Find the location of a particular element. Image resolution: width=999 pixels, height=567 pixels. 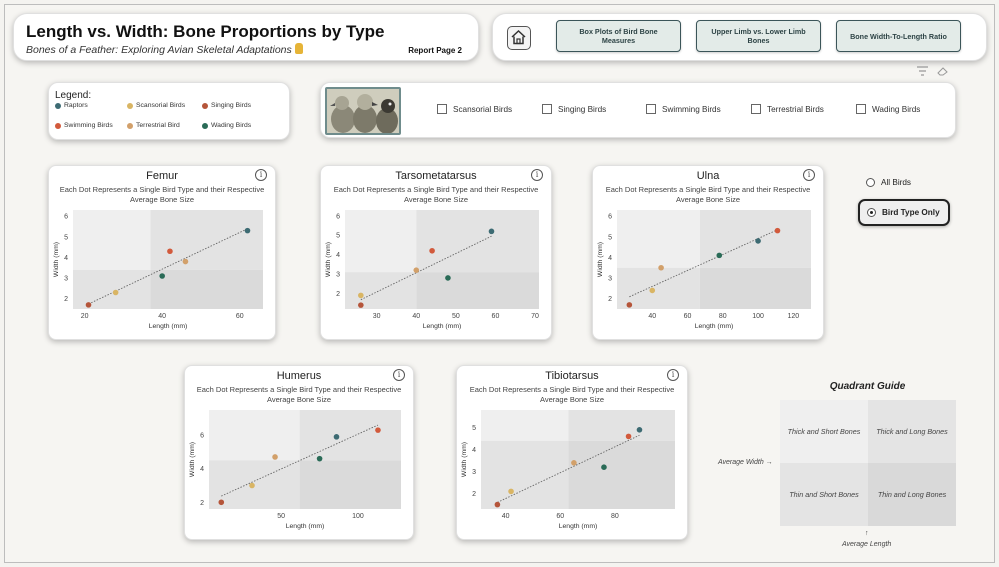

quadrant-short-thick is located at coordinates (254, 435).